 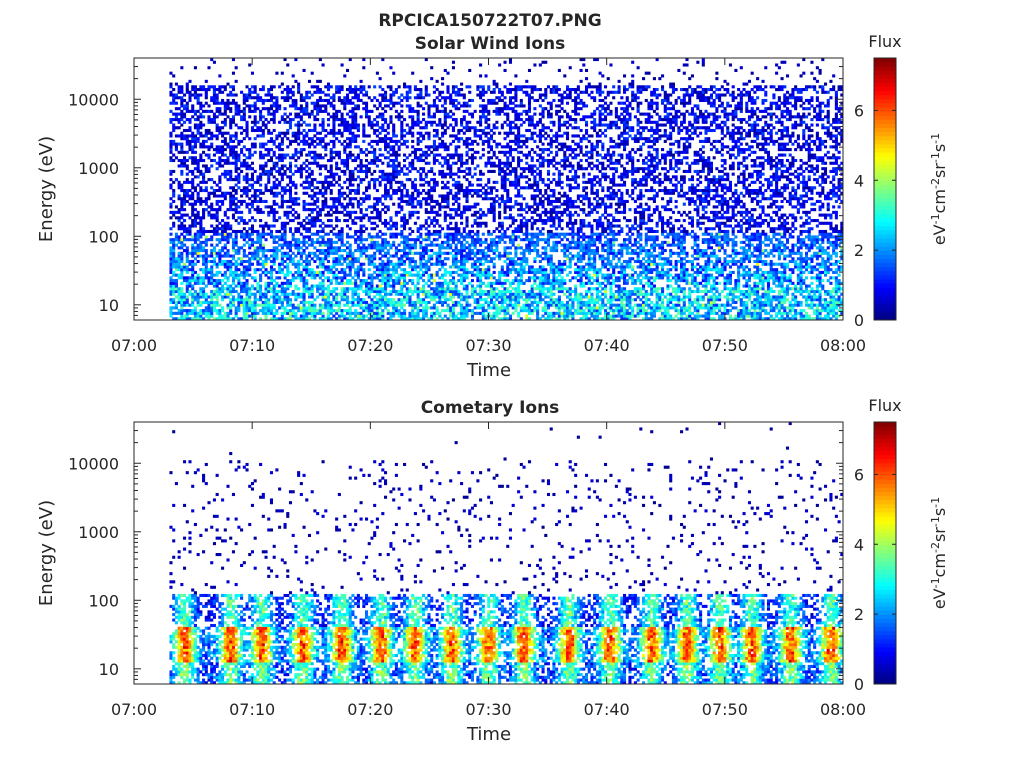 I want to click on figure-title: RPCICA150722T07.PNG, so click(x=489, y=21).